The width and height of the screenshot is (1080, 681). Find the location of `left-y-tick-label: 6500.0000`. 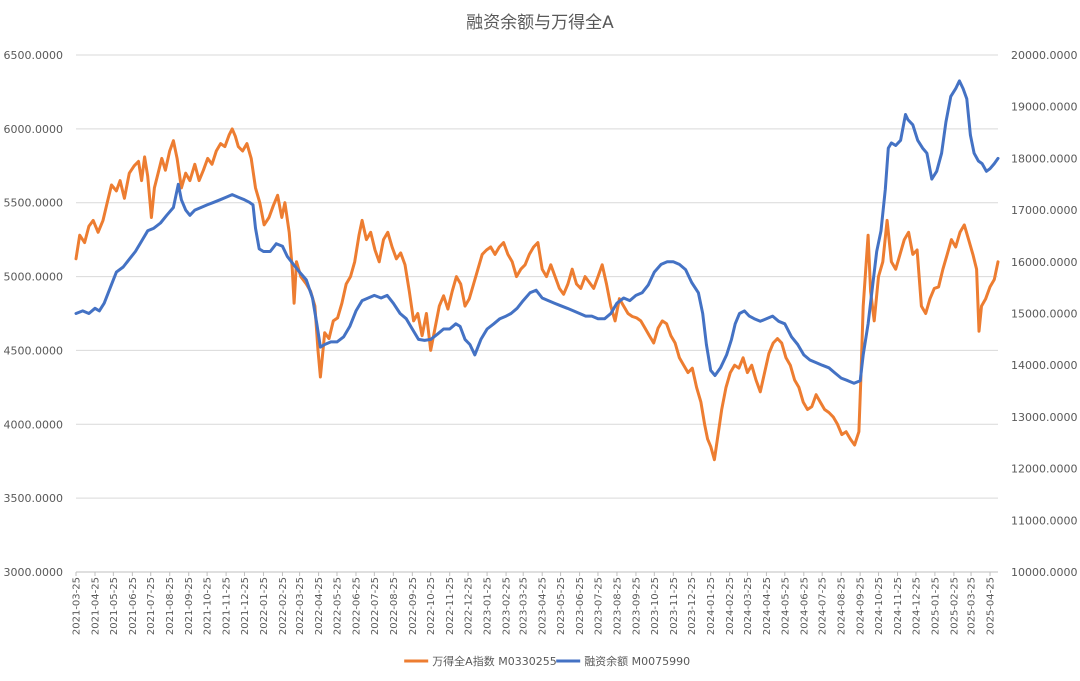

left-y-tick-label: 6500.0000 is located at coordinates (34, 55).